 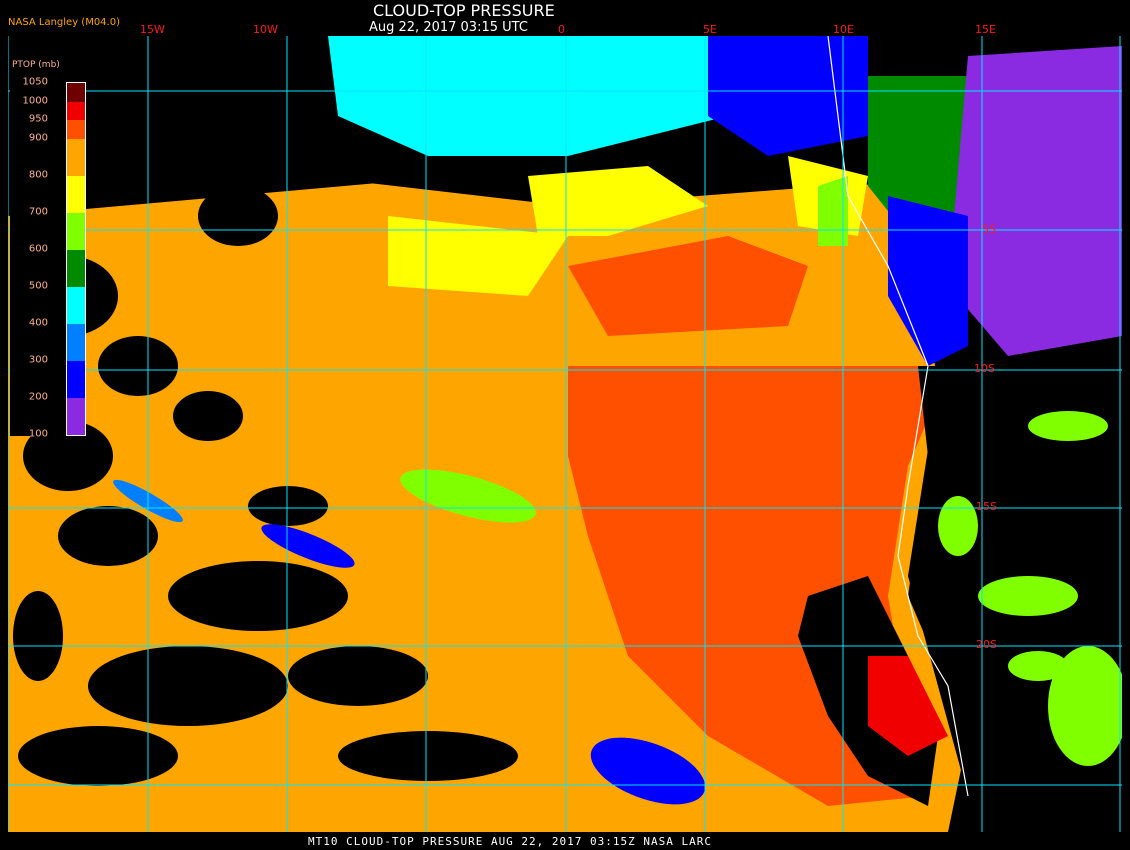 What do you see at coordinates (38, 138) in the screenshot?
I see `legend-level-label: 900` at bounding box center [38, 138].